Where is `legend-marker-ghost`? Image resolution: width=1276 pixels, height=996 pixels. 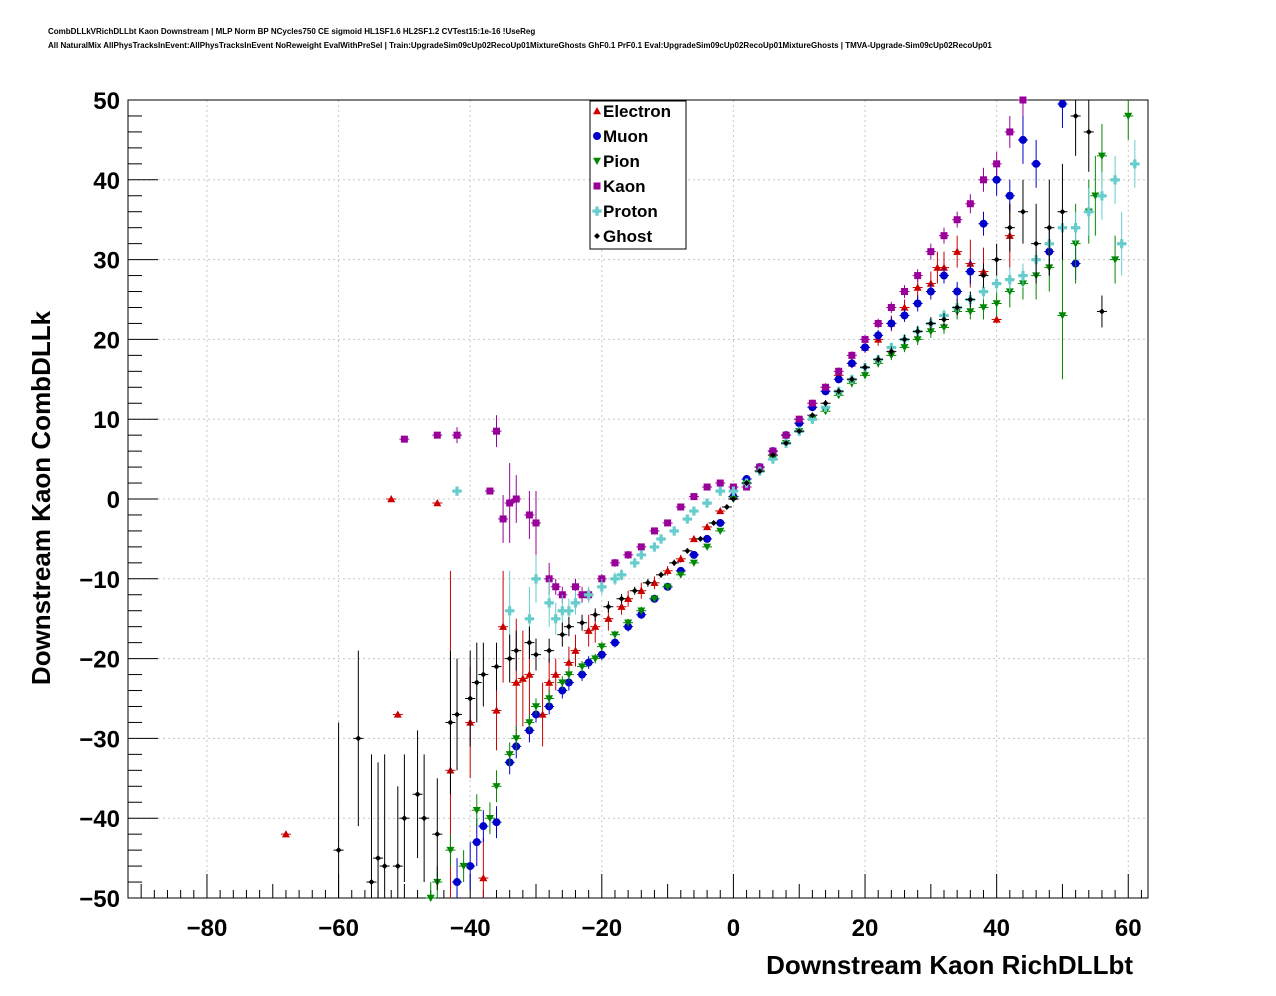
legend-marker-ghost is located at coordinates (597, 236).